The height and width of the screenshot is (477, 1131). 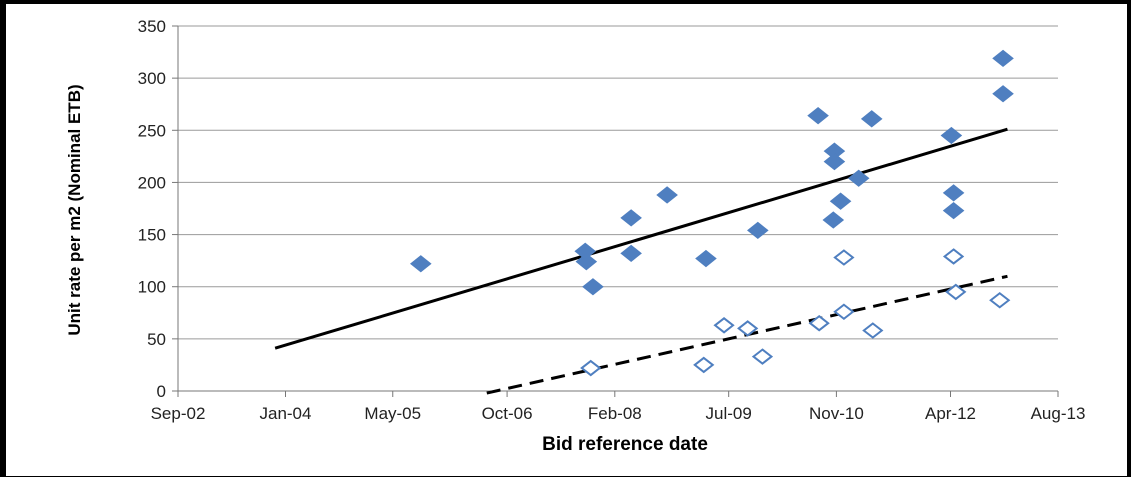 What do you see at coordinates (507, 413) in the screenshot?
I see `x-tick-label: Oct-06` at bounding box center [507, 413].